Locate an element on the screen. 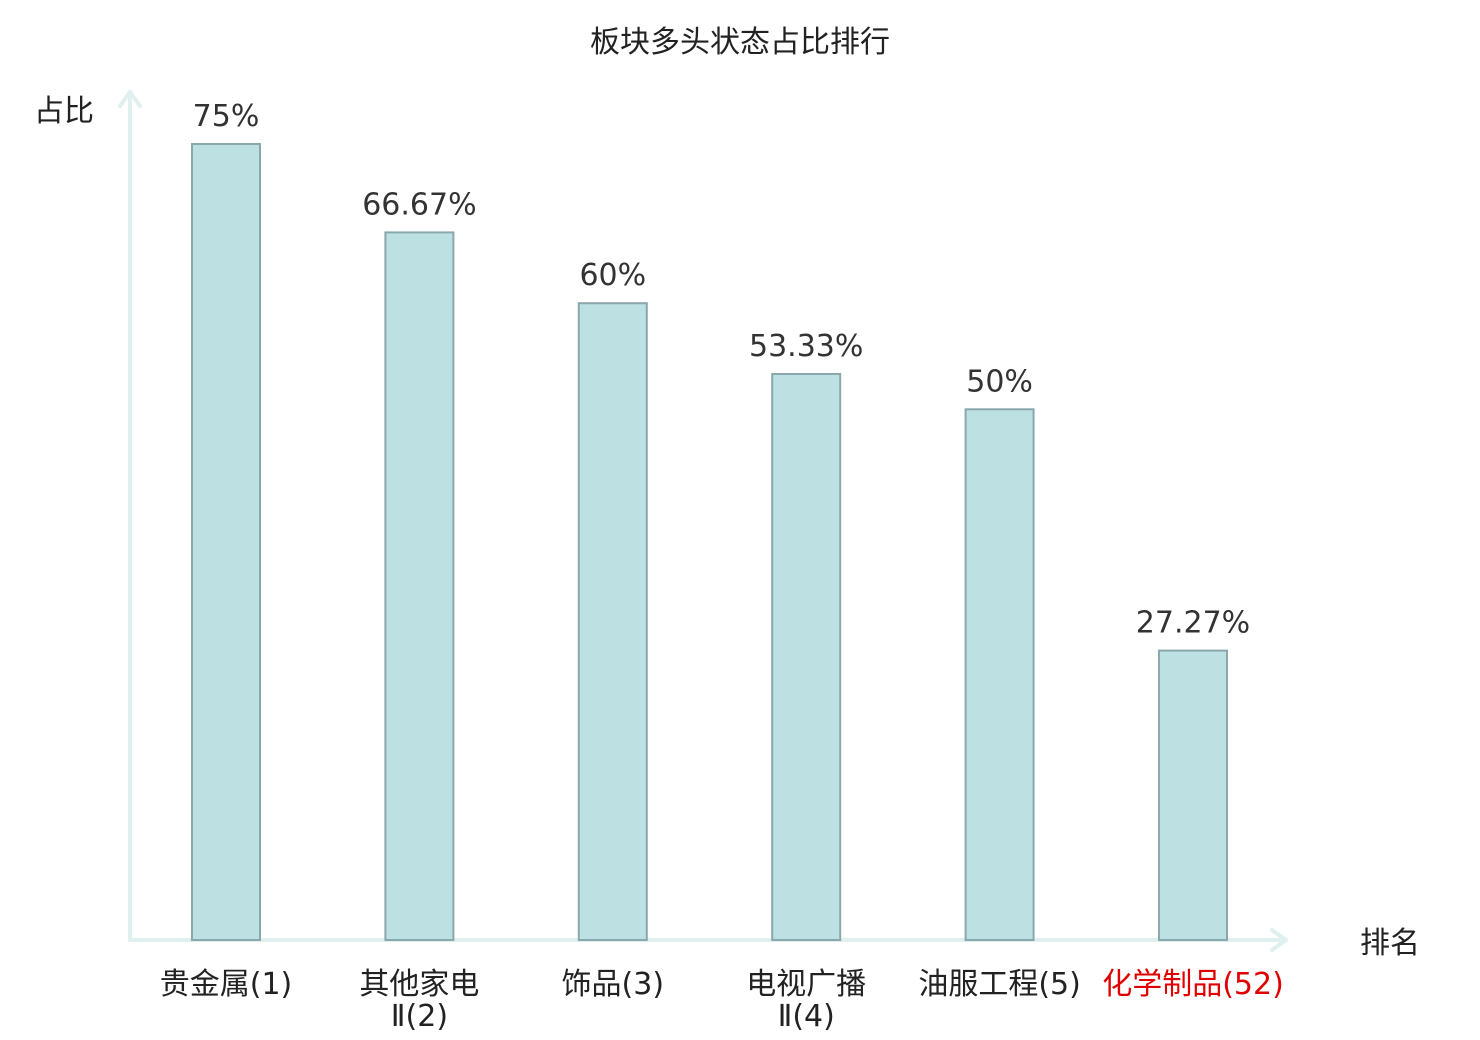 This screenshot has width=1480, height=1040. category-label-5: 油服工程(5) is located at coordinates (999, 984).